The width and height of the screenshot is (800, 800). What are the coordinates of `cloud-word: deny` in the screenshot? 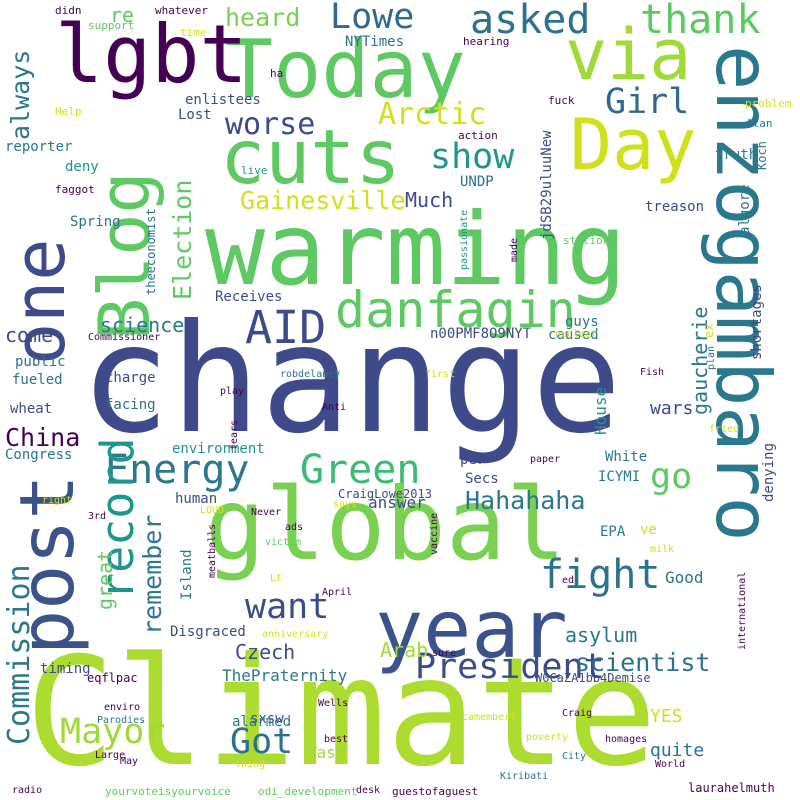 It's located at (82, 167).